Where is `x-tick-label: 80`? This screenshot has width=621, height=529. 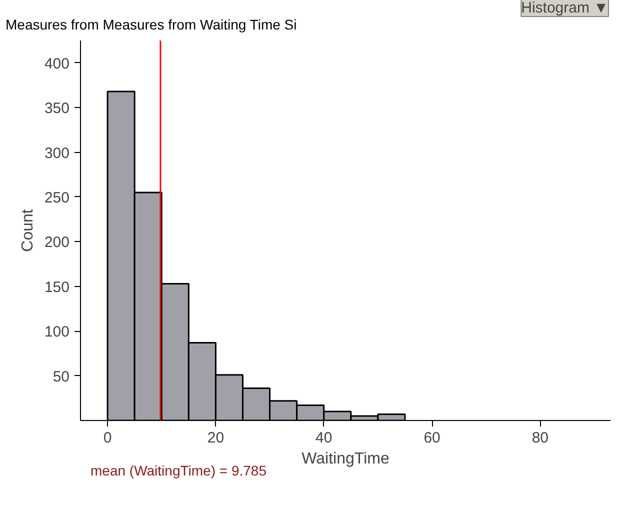
x-tick-label: 80 is located at coordinates (540, 438).